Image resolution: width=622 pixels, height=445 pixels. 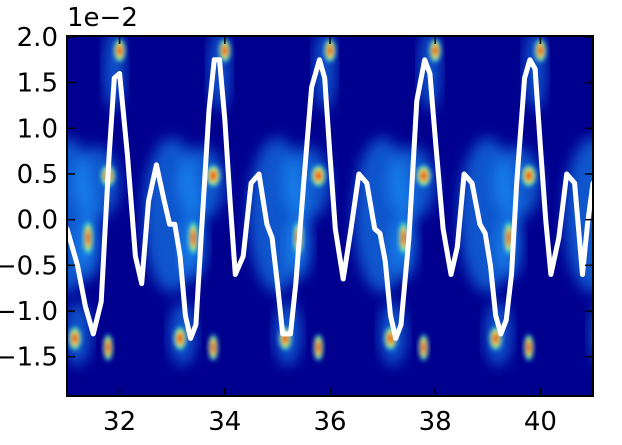 I want to click on y-tick-label: 2.0, so click(x=37, y=38).